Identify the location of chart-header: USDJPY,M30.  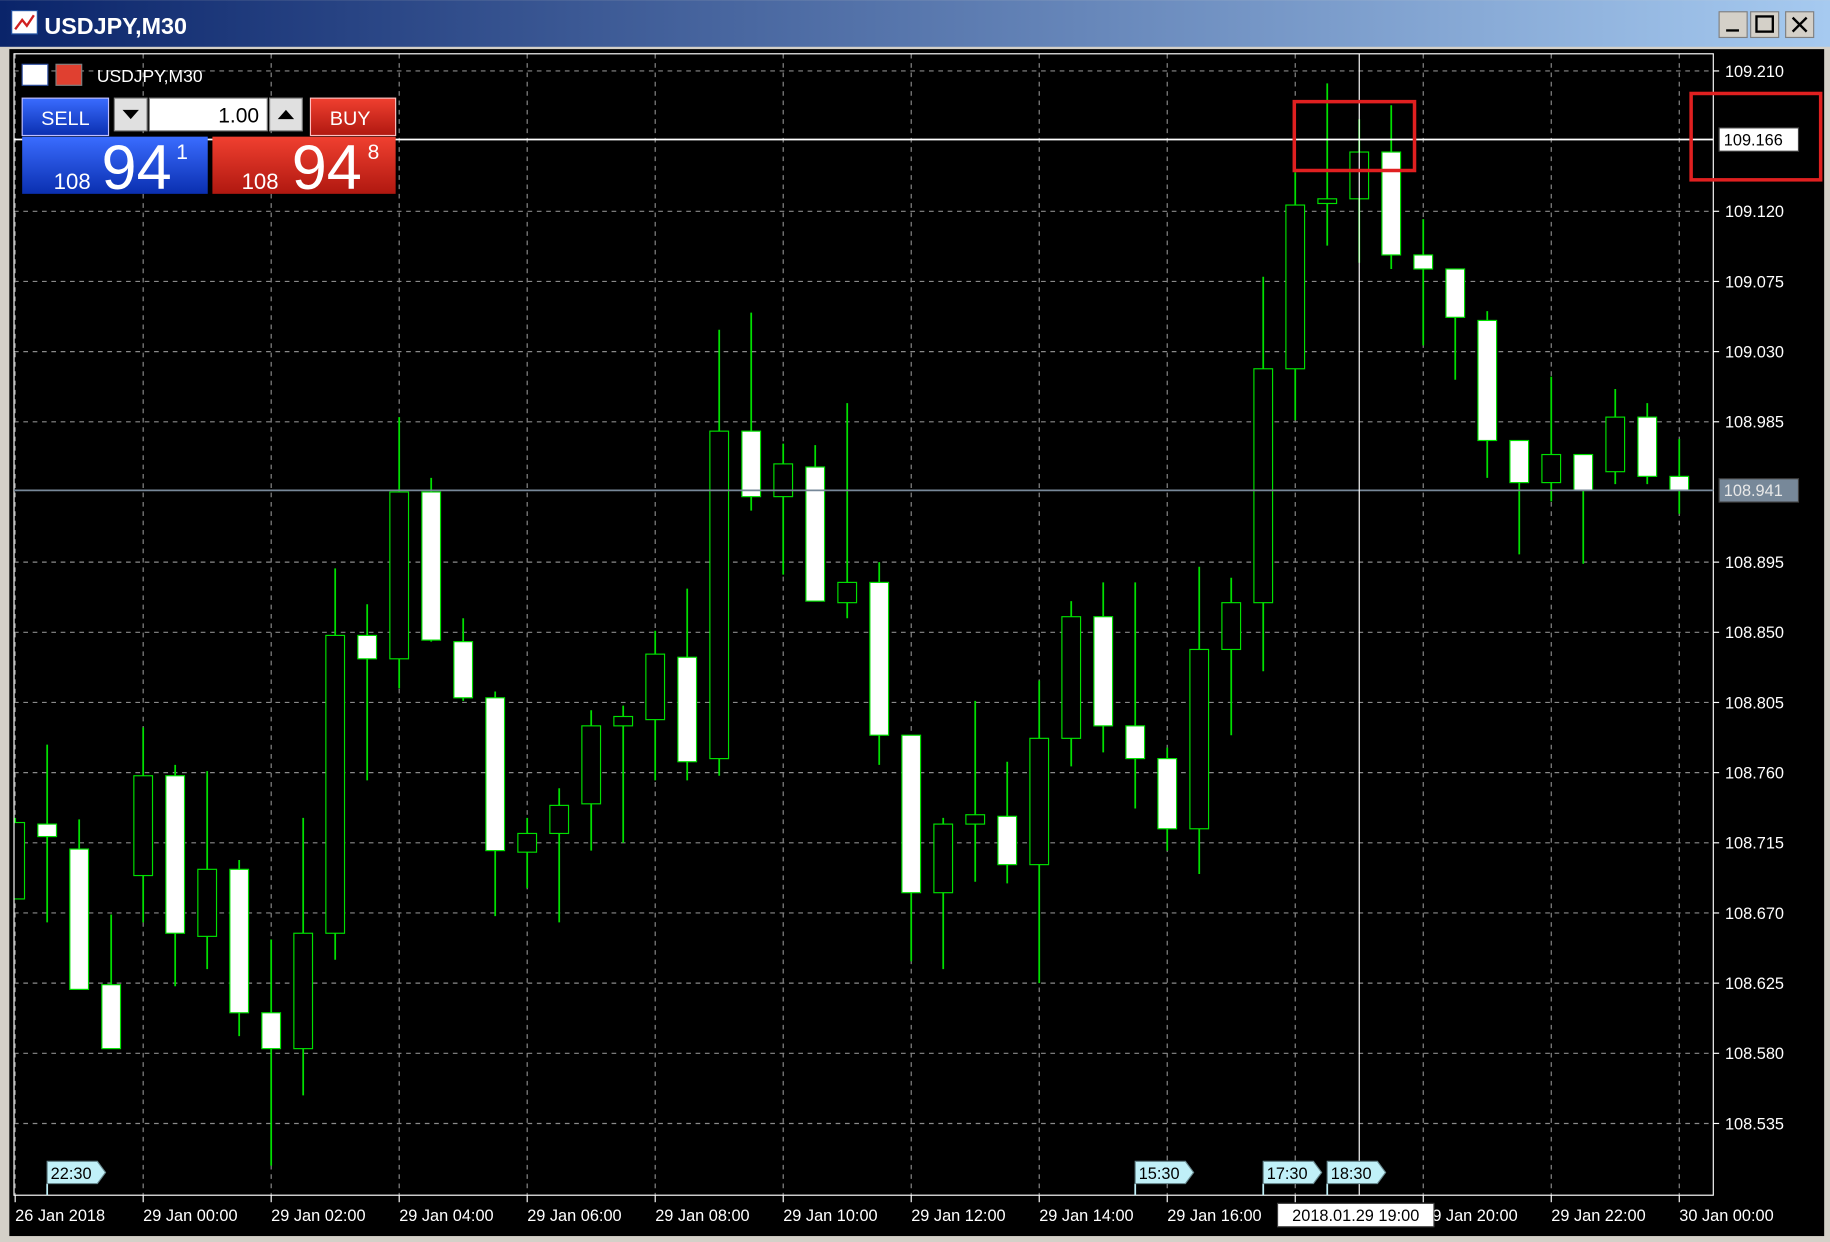
(112, 74).